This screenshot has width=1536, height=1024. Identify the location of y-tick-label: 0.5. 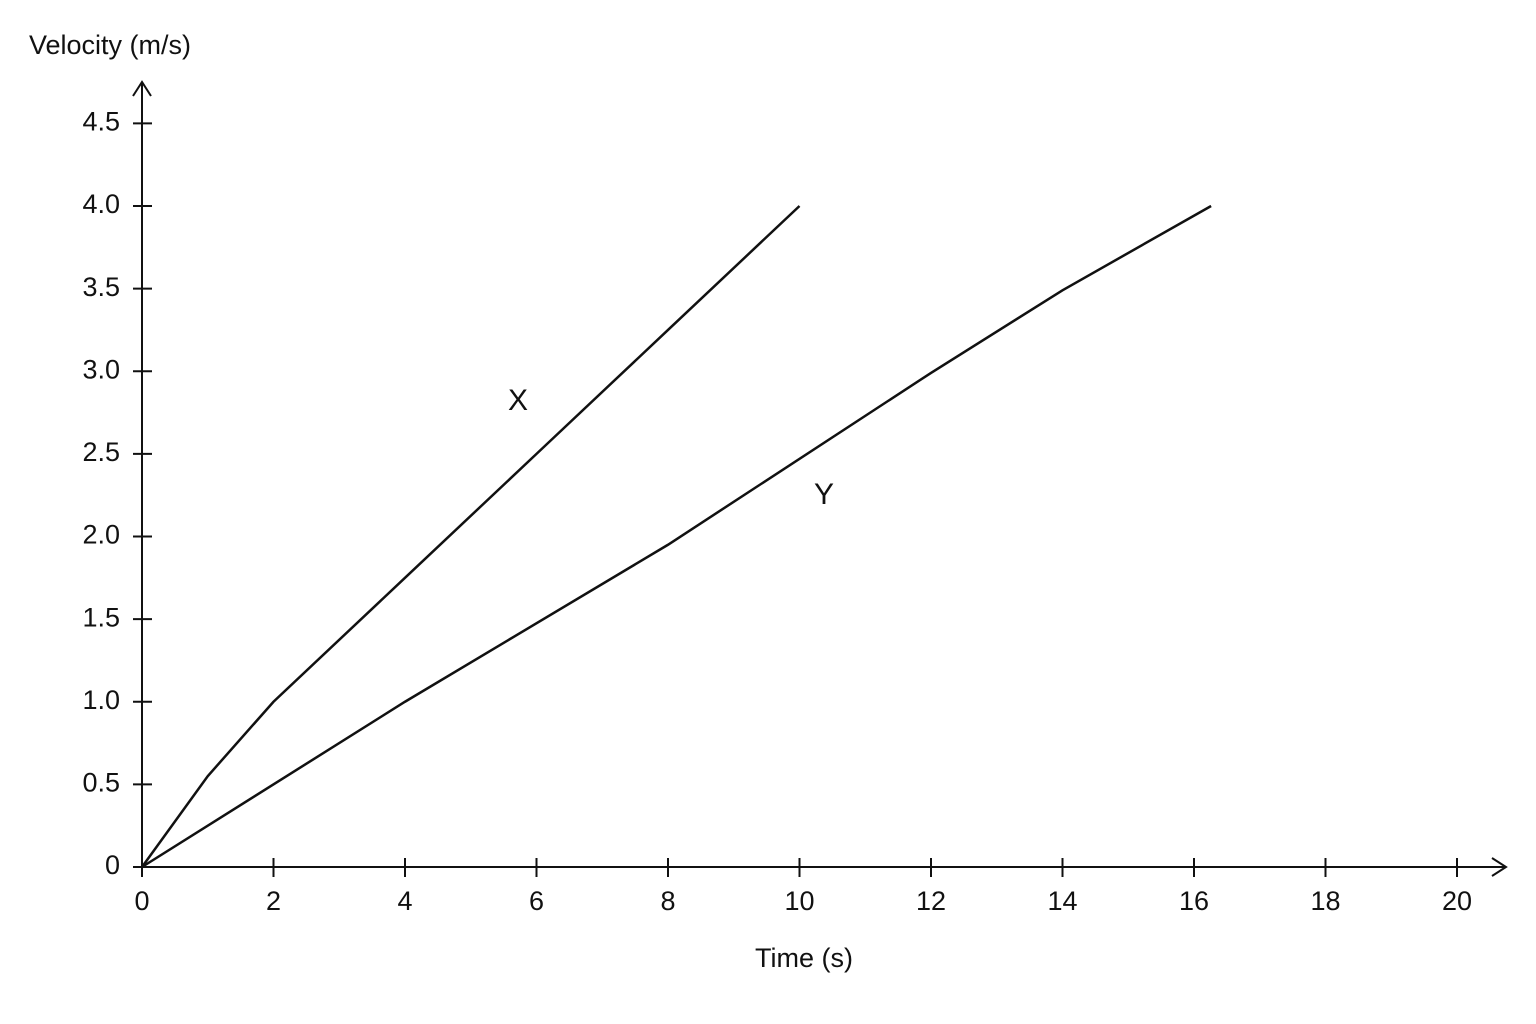
(101, 783).